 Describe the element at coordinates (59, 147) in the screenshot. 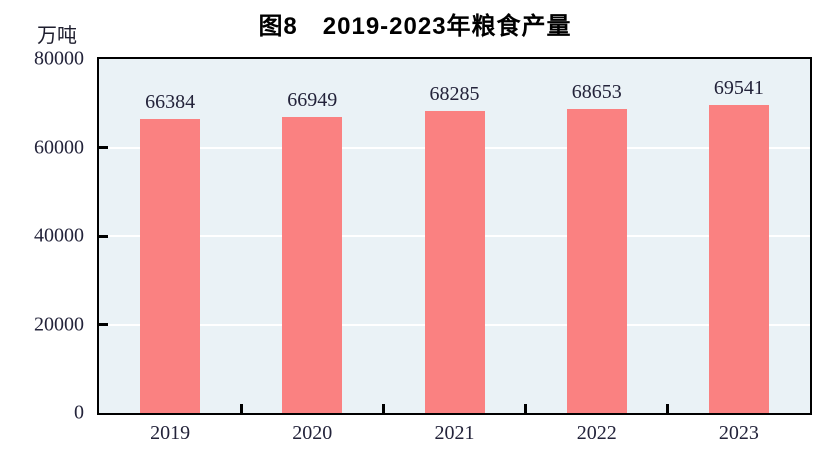

I see `y-axis-tick-label: 60000` at that location.